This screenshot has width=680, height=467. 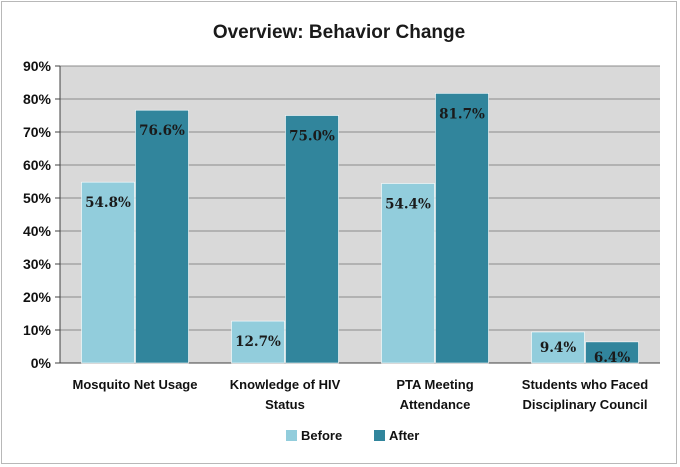 What do you see at coordinates (37, 231) in the screenshot?
I see `y-tick-label: 40%` at bounding box center [37, 231].